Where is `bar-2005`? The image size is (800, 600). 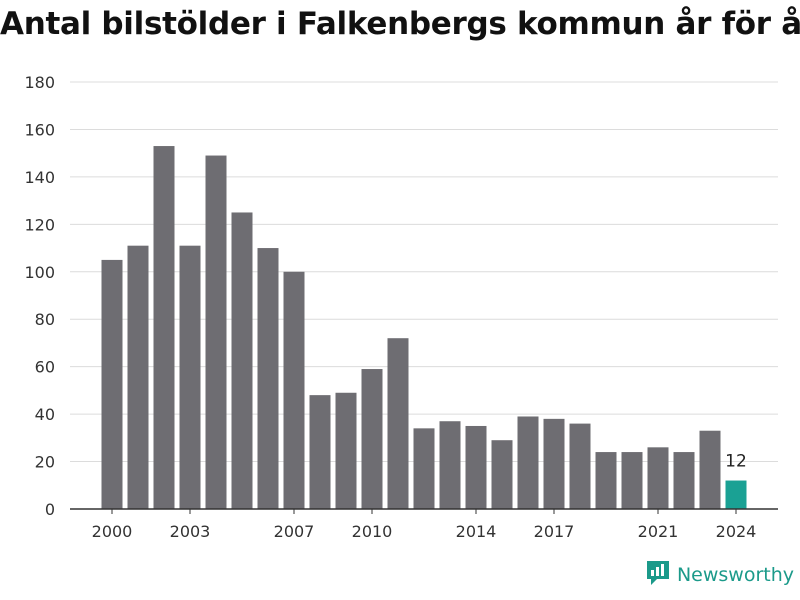
bar-2005 is located at coordinates (242, 360).